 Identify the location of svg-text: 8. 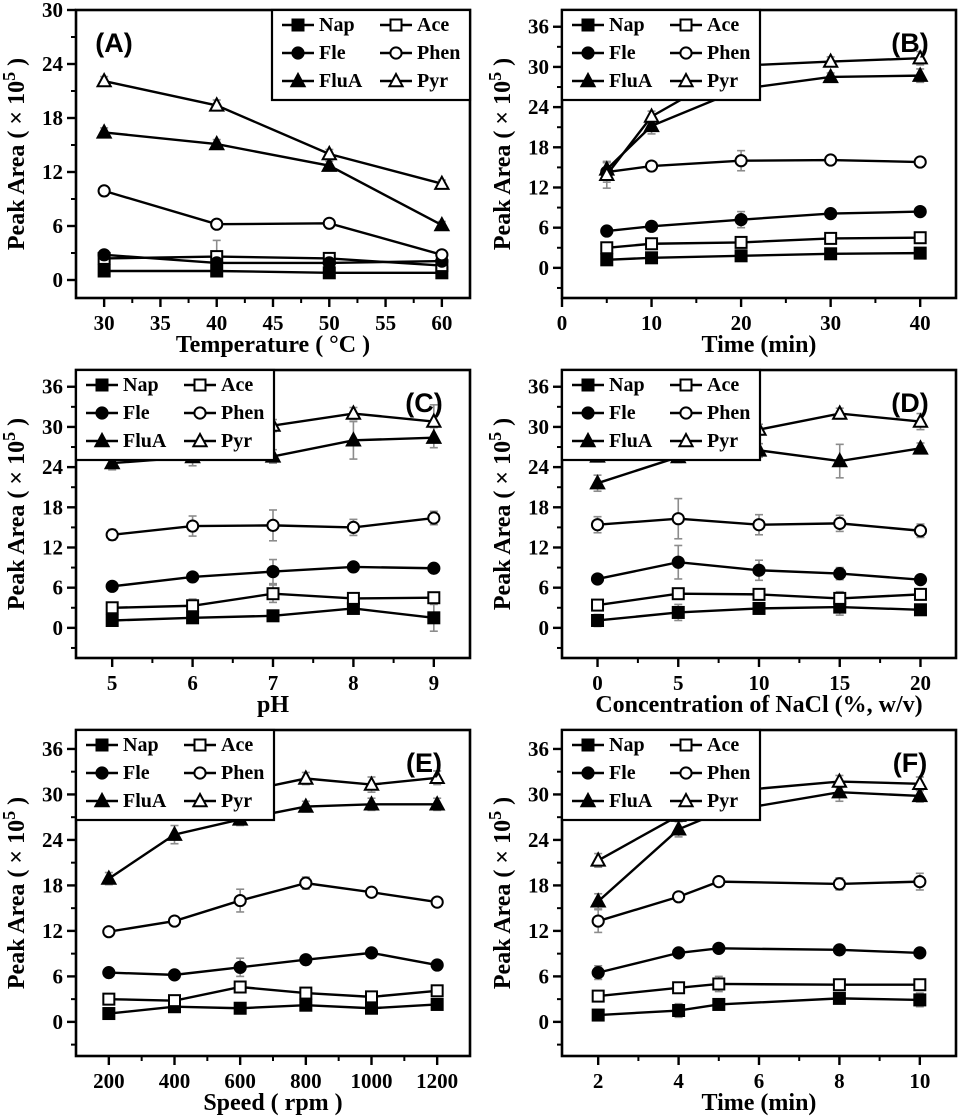
(839, 1081).